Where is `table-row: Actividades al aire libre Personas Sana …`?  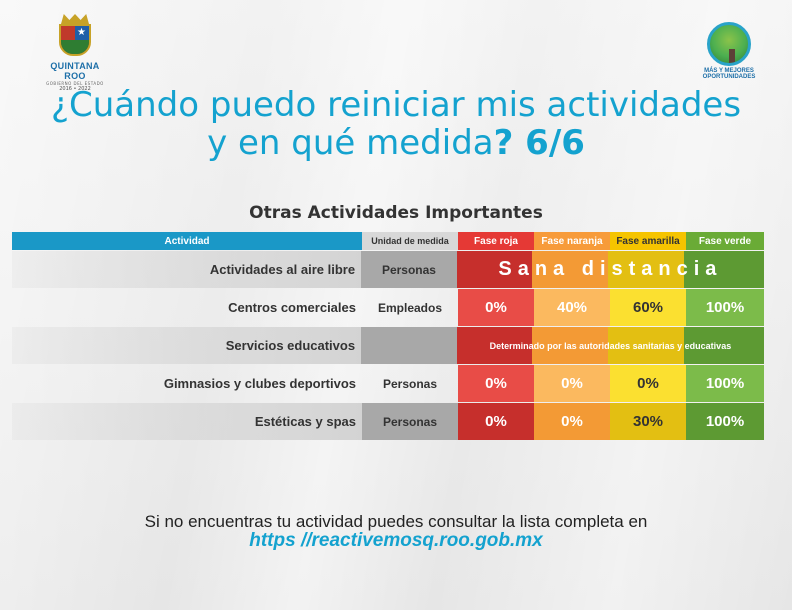 table-row: Actividades al aire libre Personas Sana … is located at coordinates (388, 269).